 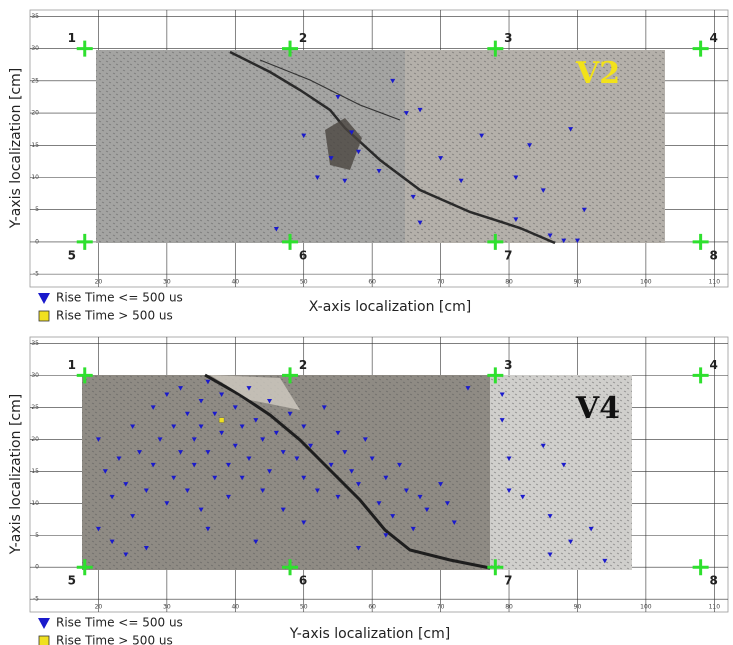 I want to click on y-tick-label: 0, so click(x=37, y=241).